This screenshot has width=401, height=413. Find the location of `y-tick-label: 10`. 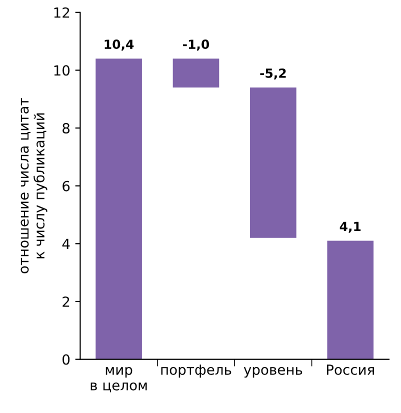

y-tick-label: 10 is located at coordinates (62, 70).